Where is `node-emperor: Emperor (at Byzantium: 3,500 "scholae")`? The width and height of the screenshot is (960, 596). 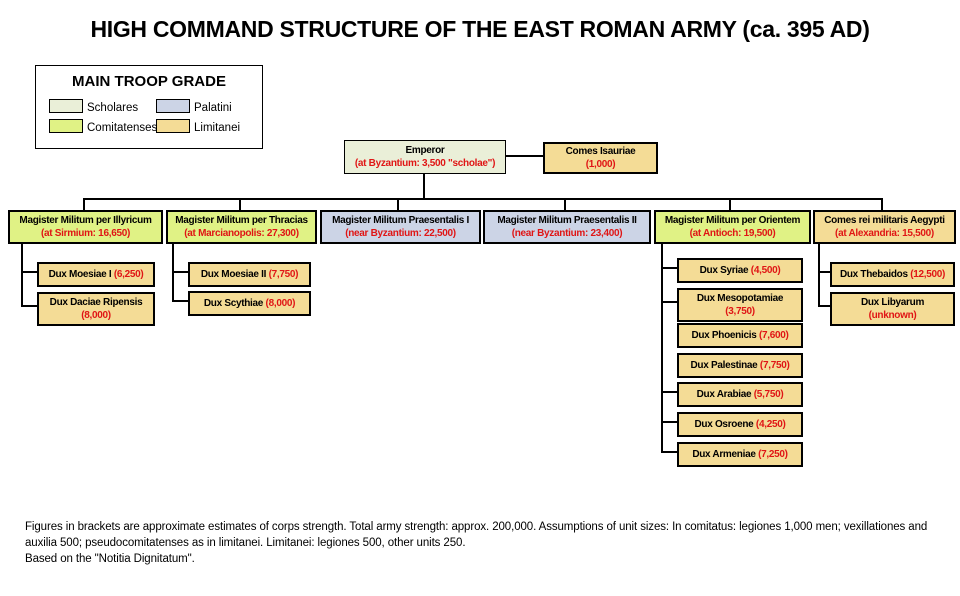 node-emperor: Emperor (at Byzantium: 3,500 "scholae") is located at coordinates (425, 157).